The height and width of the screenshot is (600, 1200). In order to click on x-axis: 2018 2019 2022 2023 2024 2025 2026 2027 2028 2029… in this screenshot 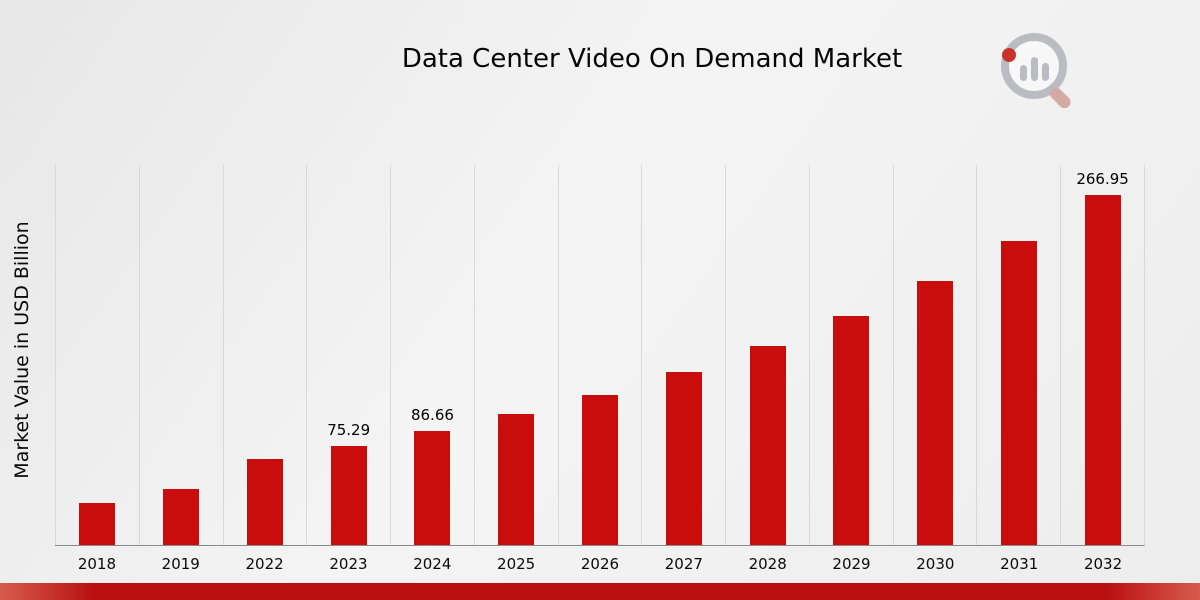, I will do `click(600, 559)`.